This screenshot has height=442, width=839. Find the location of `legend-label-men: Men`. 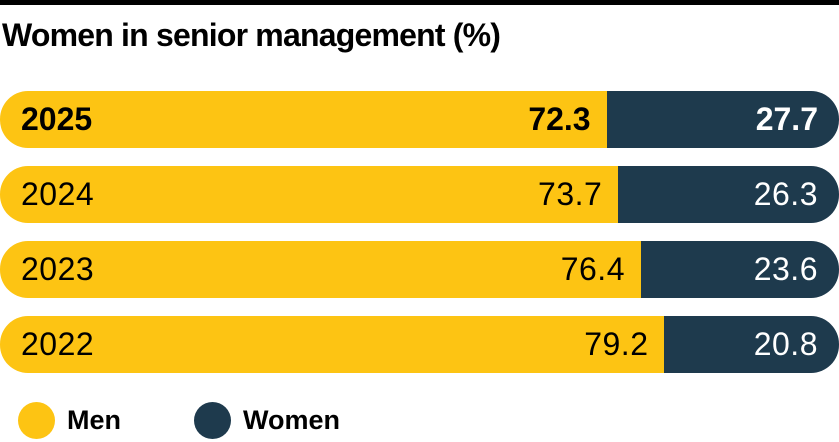

legend-label-men: Men is located at coordinates (94, 420).